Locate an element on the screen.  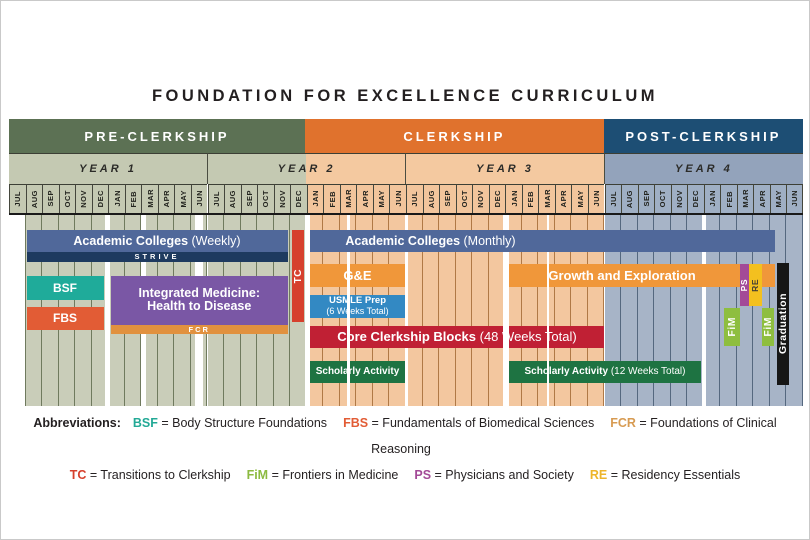
bar-growth-and-exploration: Growth and Exploration is located at coordinates (642, 275).